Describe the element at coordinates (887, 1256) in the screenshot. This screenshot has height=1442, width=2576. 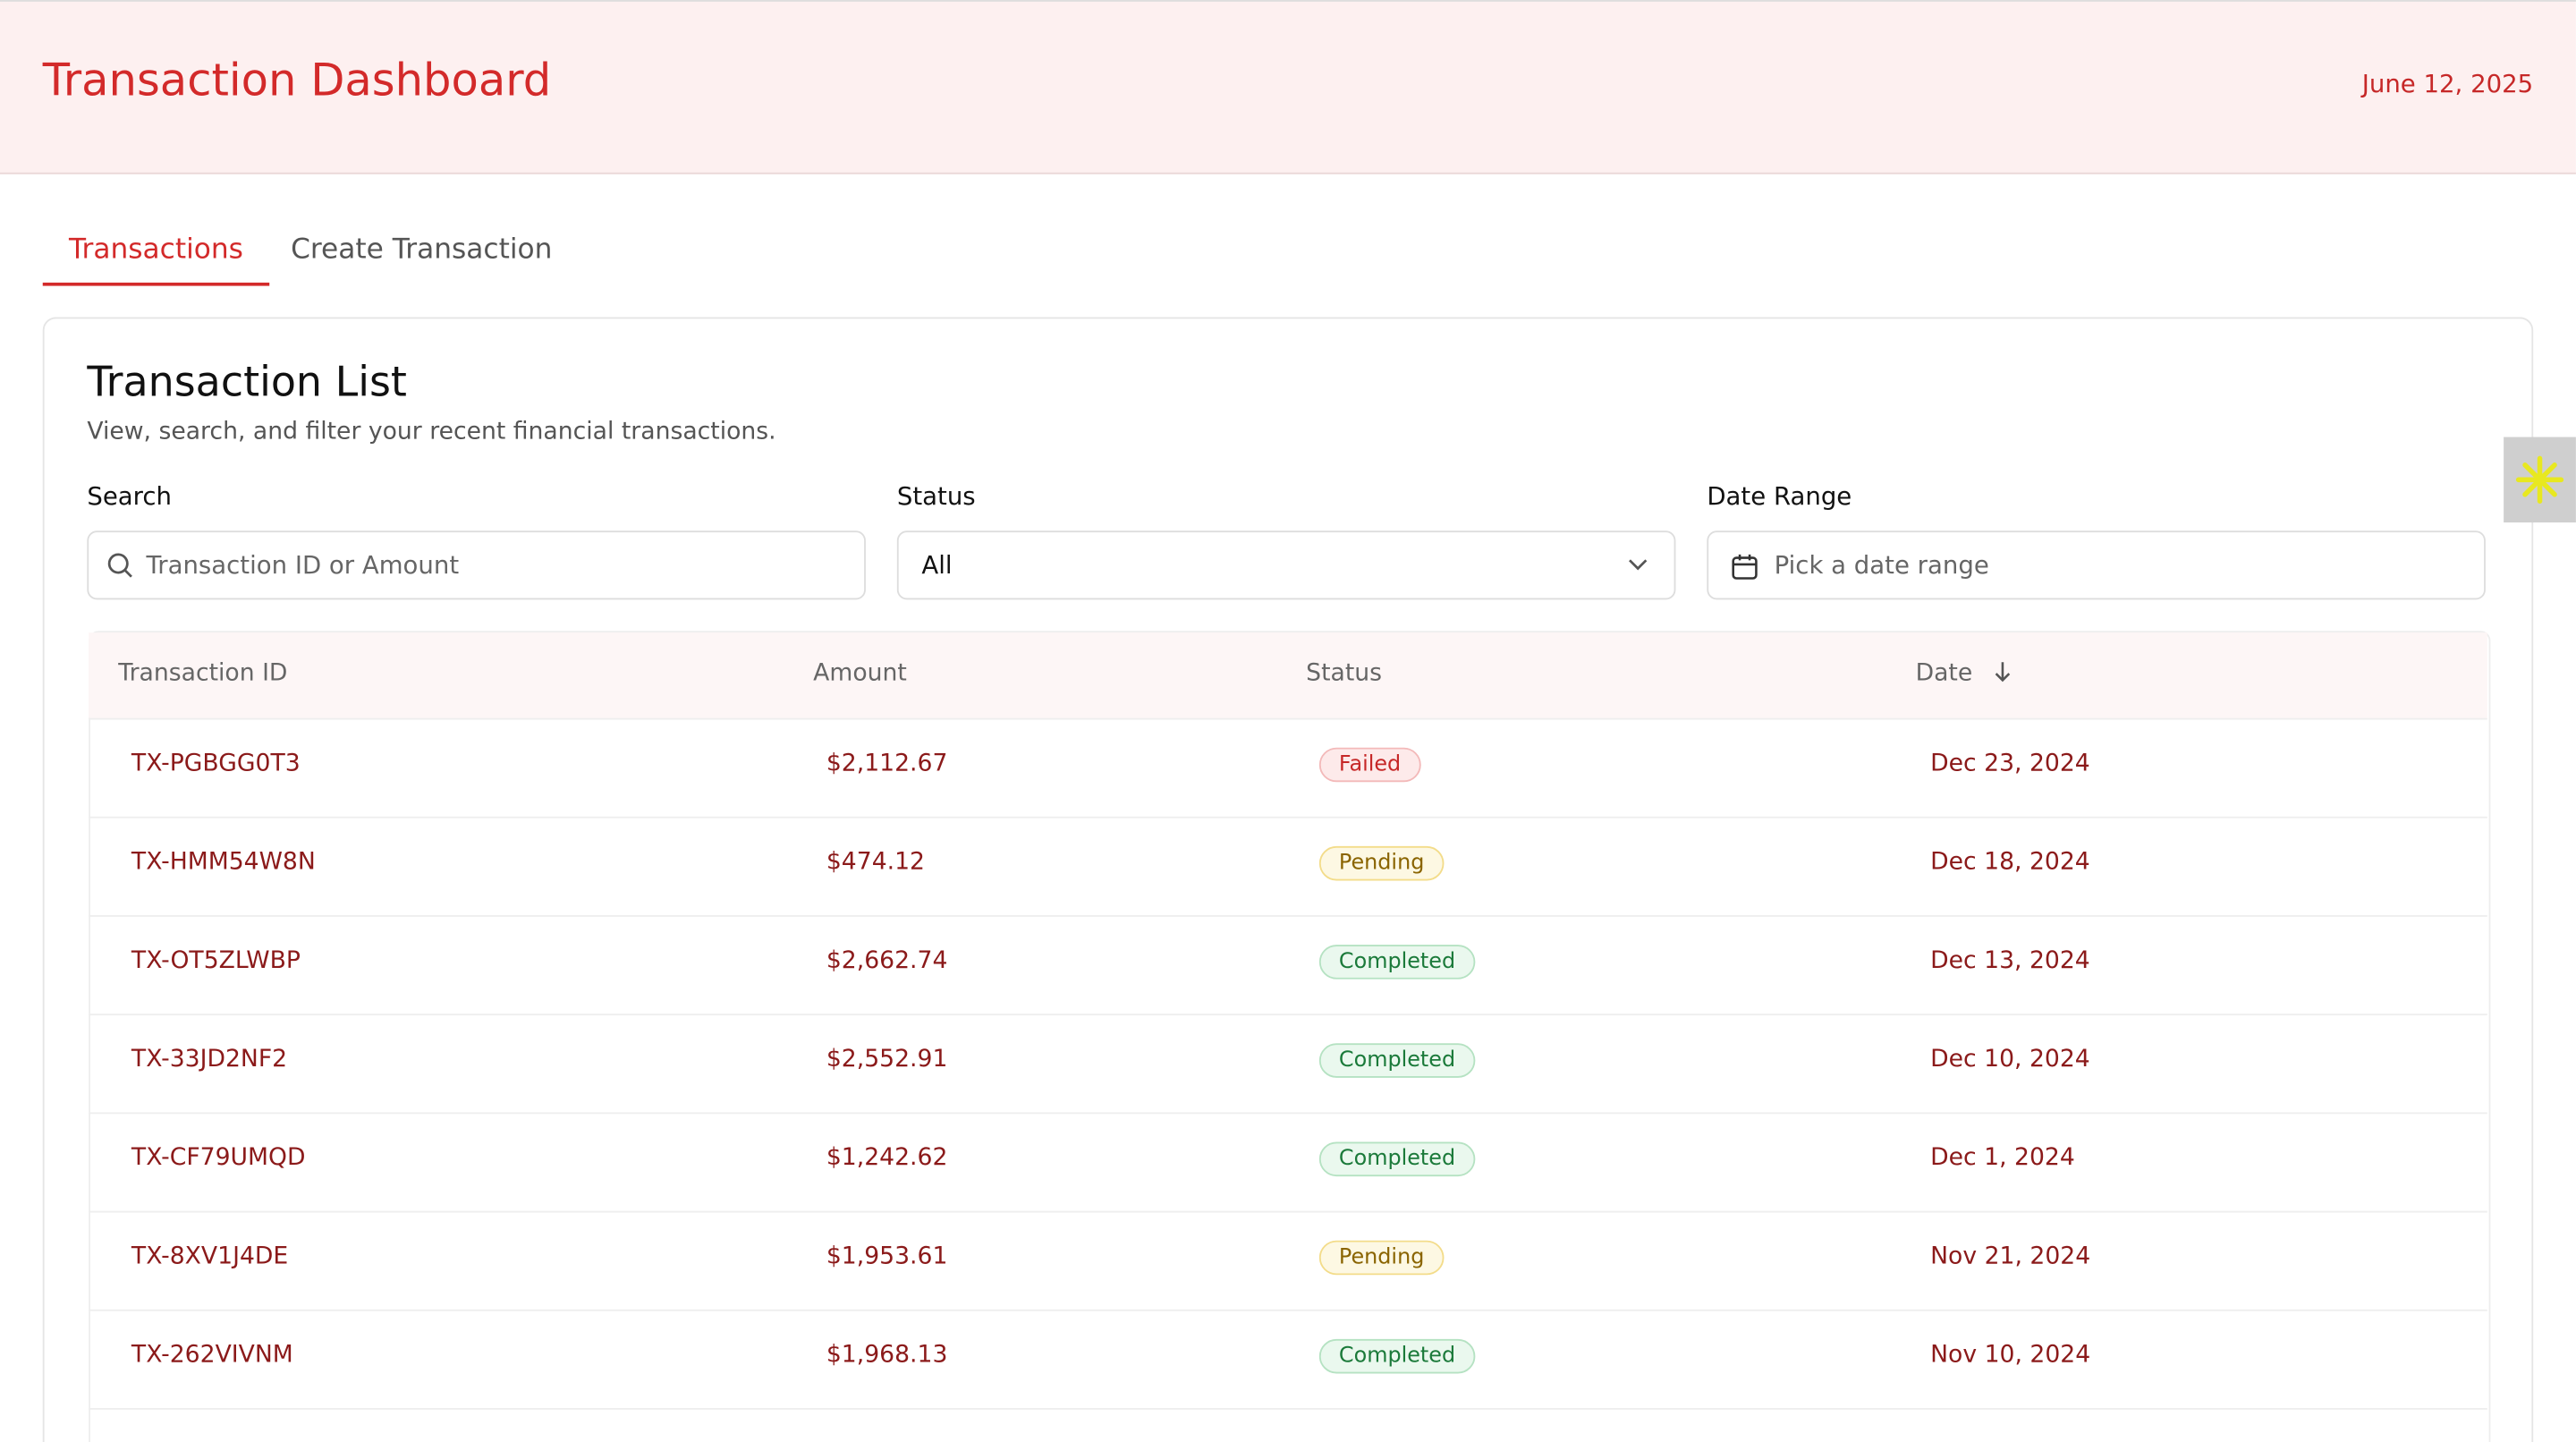
I see `cell: $1,953.61` at that location.